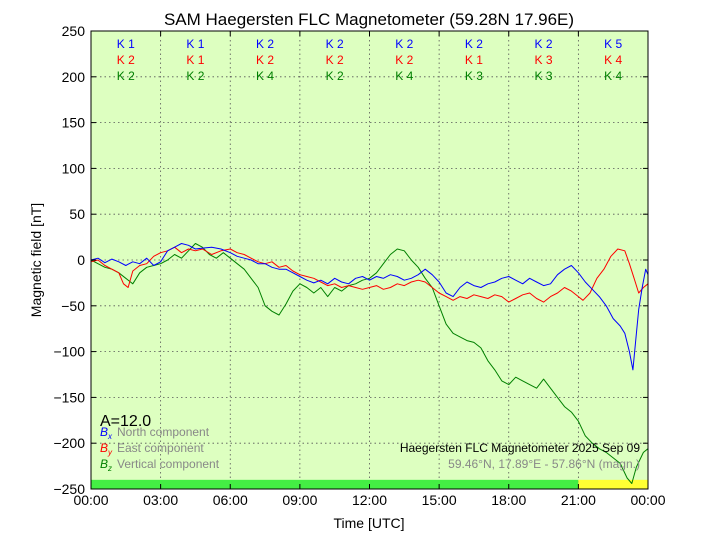 Image resolution: width=720 pixels, height=545 pixels. Describe the element at coordinates (168, 464) in the screenshot. I see `legend-vertical-label: Vertical component` at that location.